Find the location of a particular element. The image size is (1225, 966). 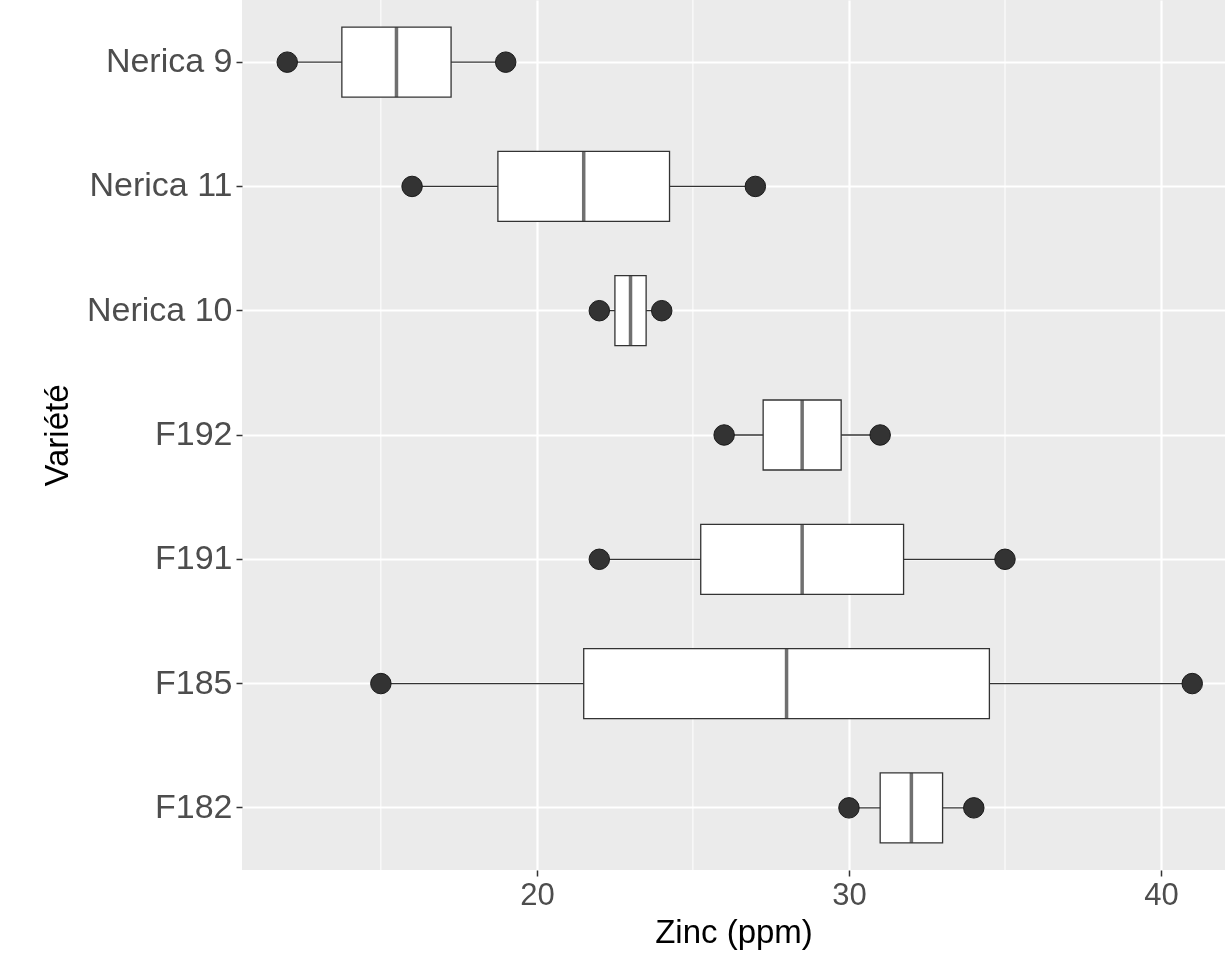

y-tick-label: F192 is located at coordinates (194, 433).